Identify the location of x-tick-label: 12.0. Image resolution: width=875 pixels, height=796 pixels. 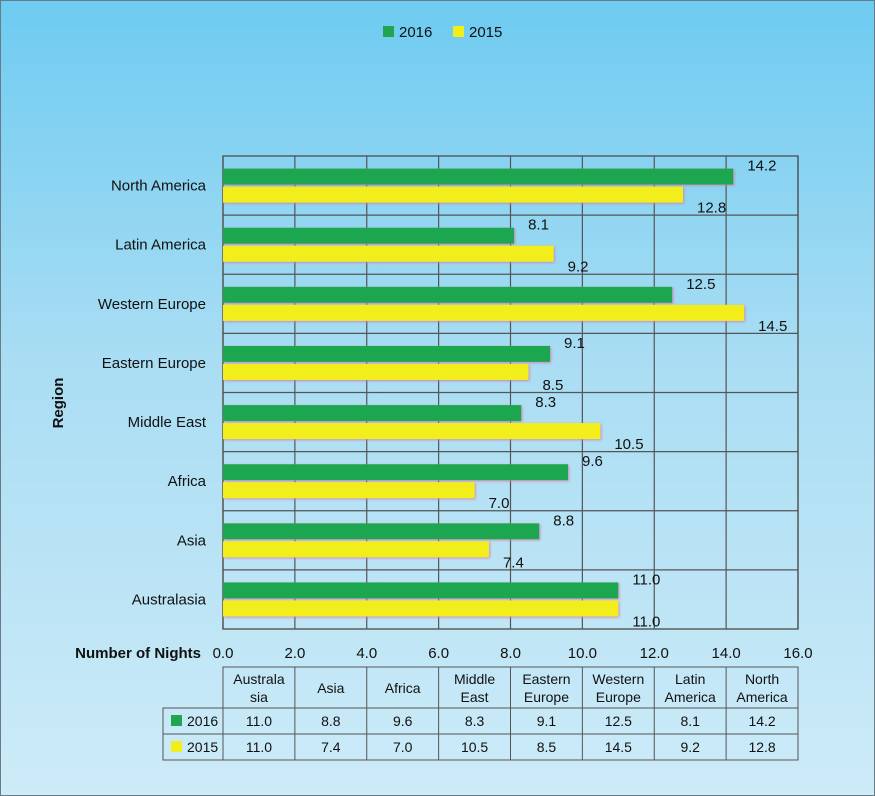
(654, 653).